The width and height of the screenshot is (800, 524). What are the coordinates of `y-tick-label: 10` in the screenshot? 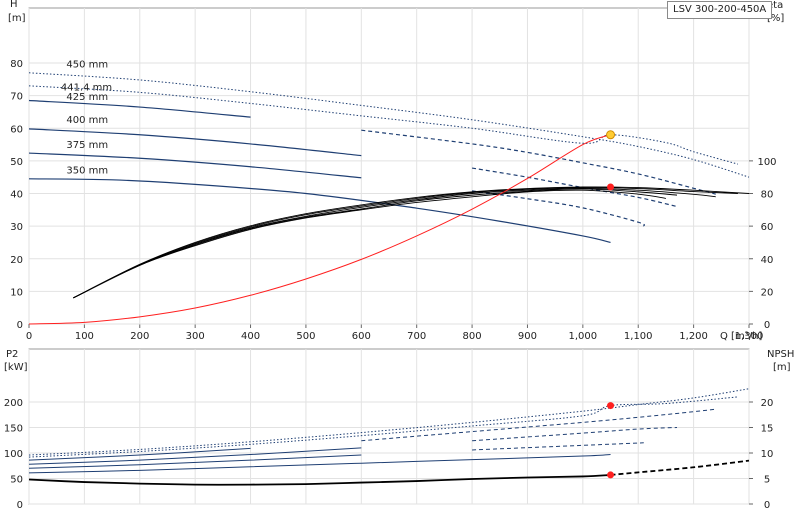 It's located at (16, 292).